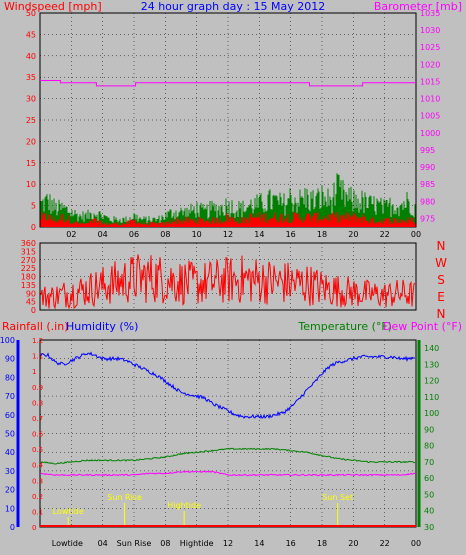 The width and height of the screenshot is (466, 555). What do you see at coordinates (228, 83) in the screenshot?
I see `series-barometer` at bounding box center [228, 83].